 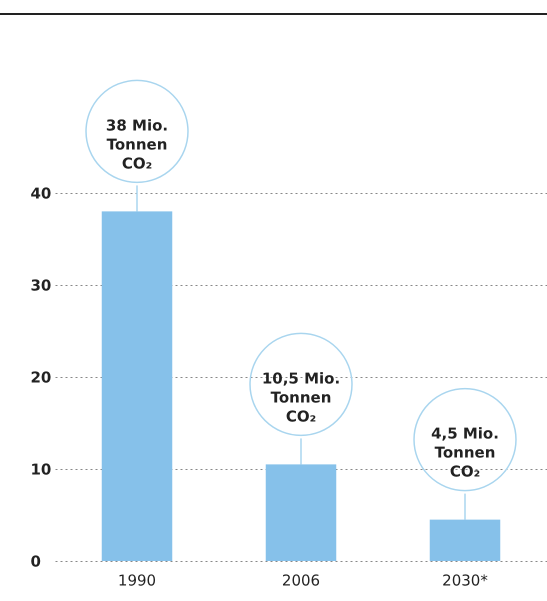 I want to click on data-label: 38 Mio. Tonnen CO₂, so click(x=137, y=144).